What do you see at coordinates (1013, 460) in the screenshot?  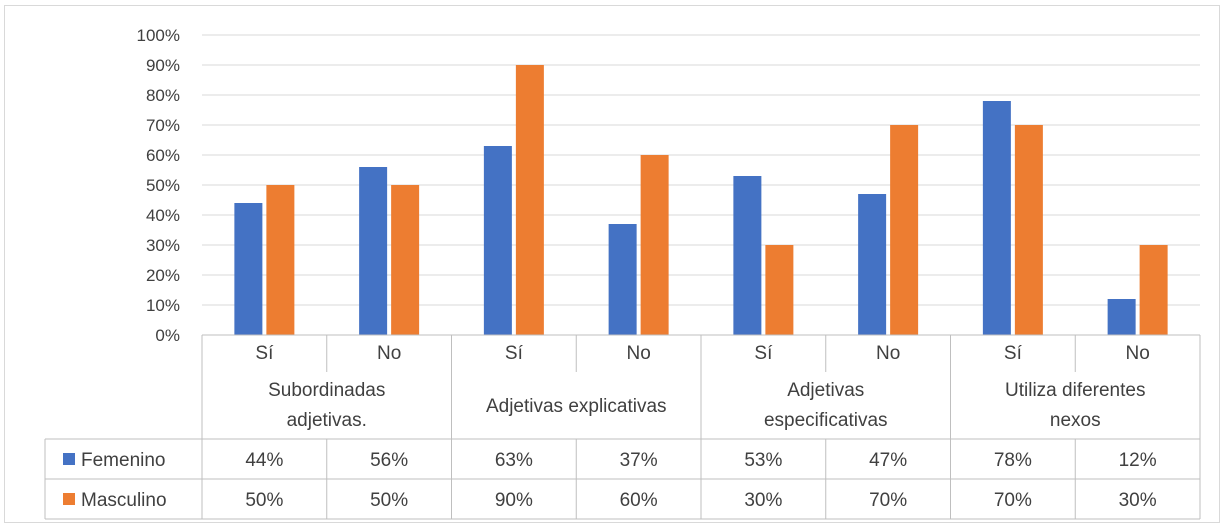 I see `data-label: 78%` at bounding box center [1013, 460].